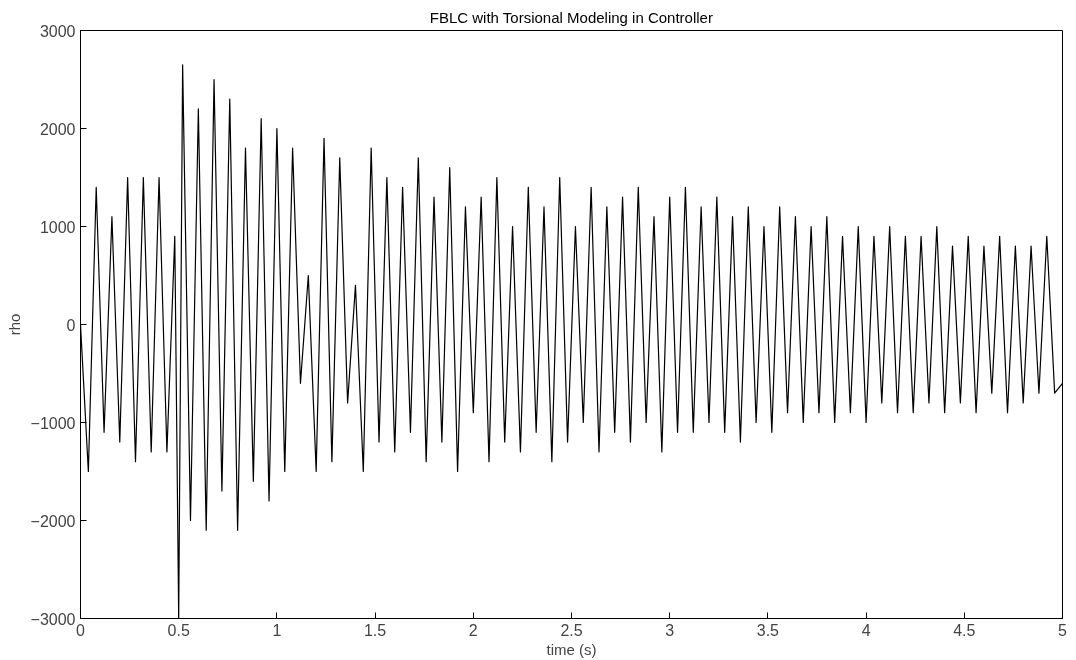 The image size is (1076, 660). Describe the element at coordinates (1063, 630) in the screenshot. I see `x-tick-label: 5` at that location.